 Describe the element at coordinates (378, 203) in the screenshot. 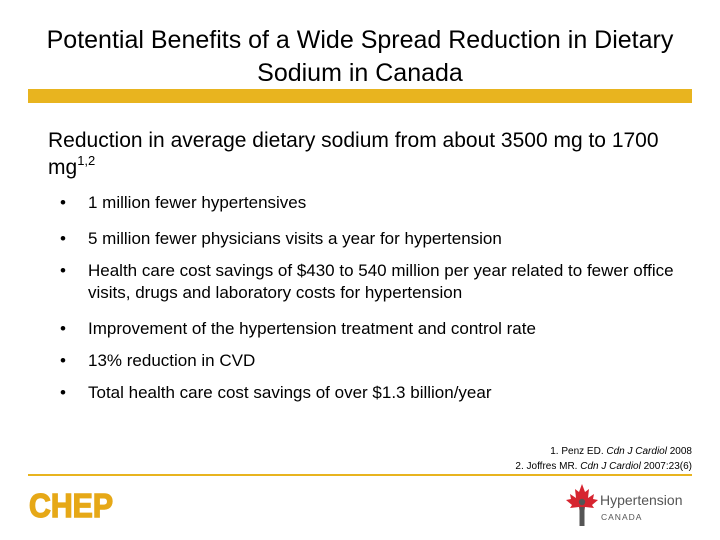

I see `list-item: • 1 million fewer hypertensives` at that location.